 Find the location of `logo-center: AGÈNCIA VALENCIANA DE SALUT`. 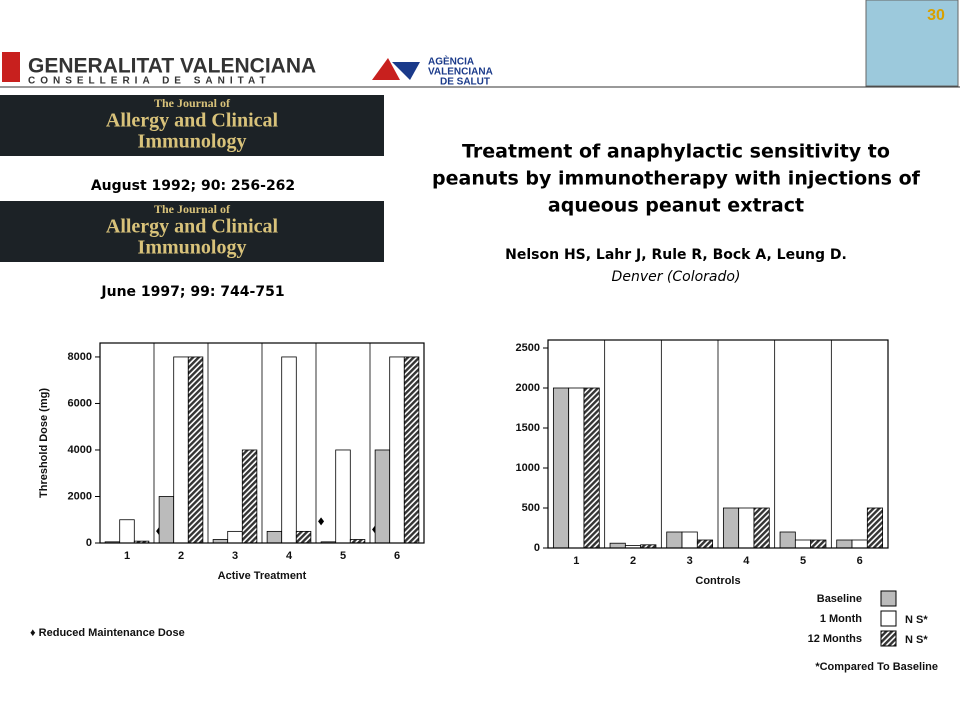

logo-center: AGÈNCIA VALENCIANA DE SALUT is located at coordinates (432, 71).